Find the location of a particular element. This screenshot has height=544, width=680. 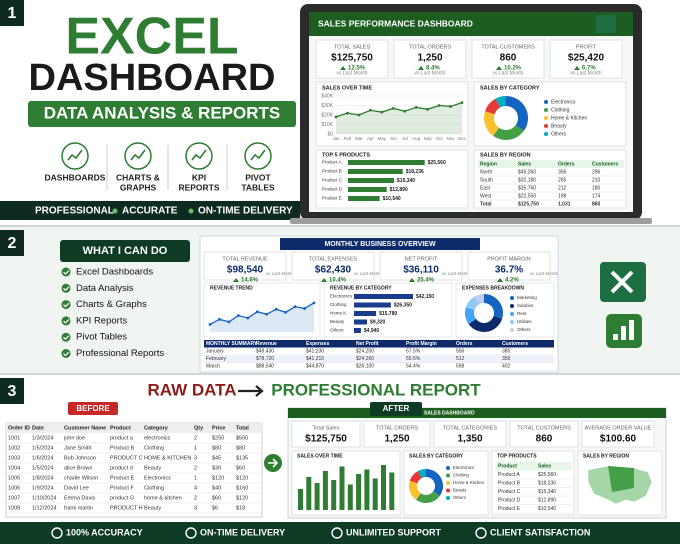

bar-value: $12,890 is located at coordinates (399, 190).